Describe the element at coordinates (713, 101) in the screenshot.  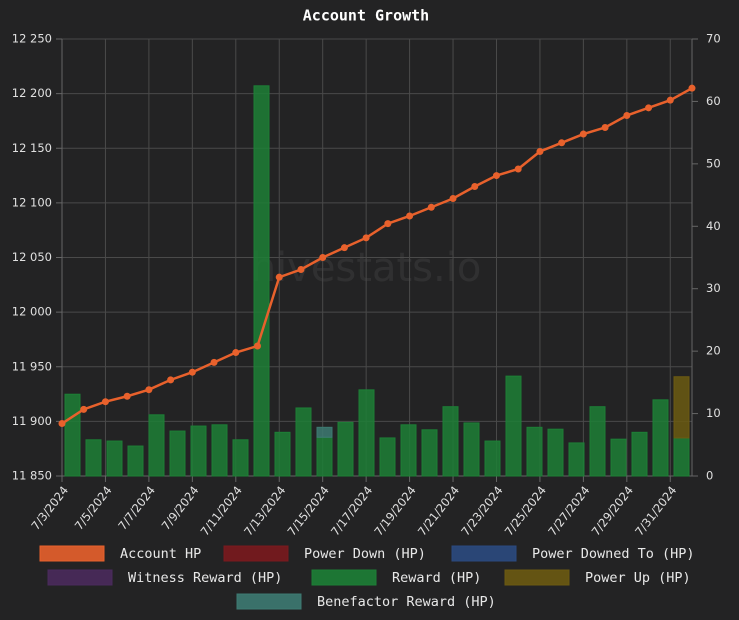
I see `y2-tick-label: 60` at that location.